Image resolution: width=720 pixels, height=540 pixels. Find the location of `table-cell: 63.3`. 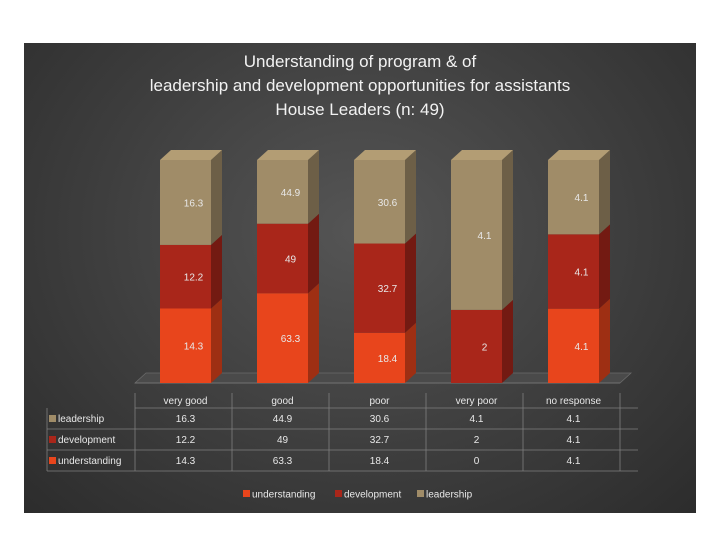

table-cell: 63.3 is located at coordinates (283, 461).